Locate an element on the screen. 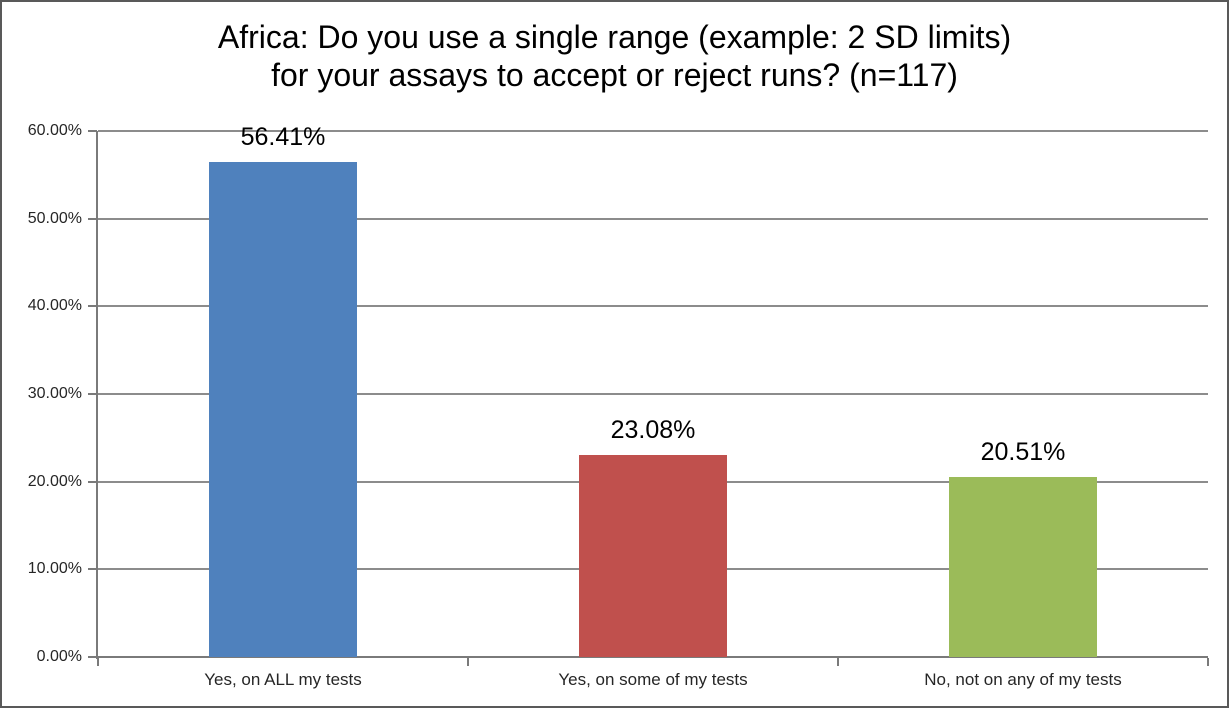  y-tick-label-20.00%: 20.00% is located at coordinates (54, 481).